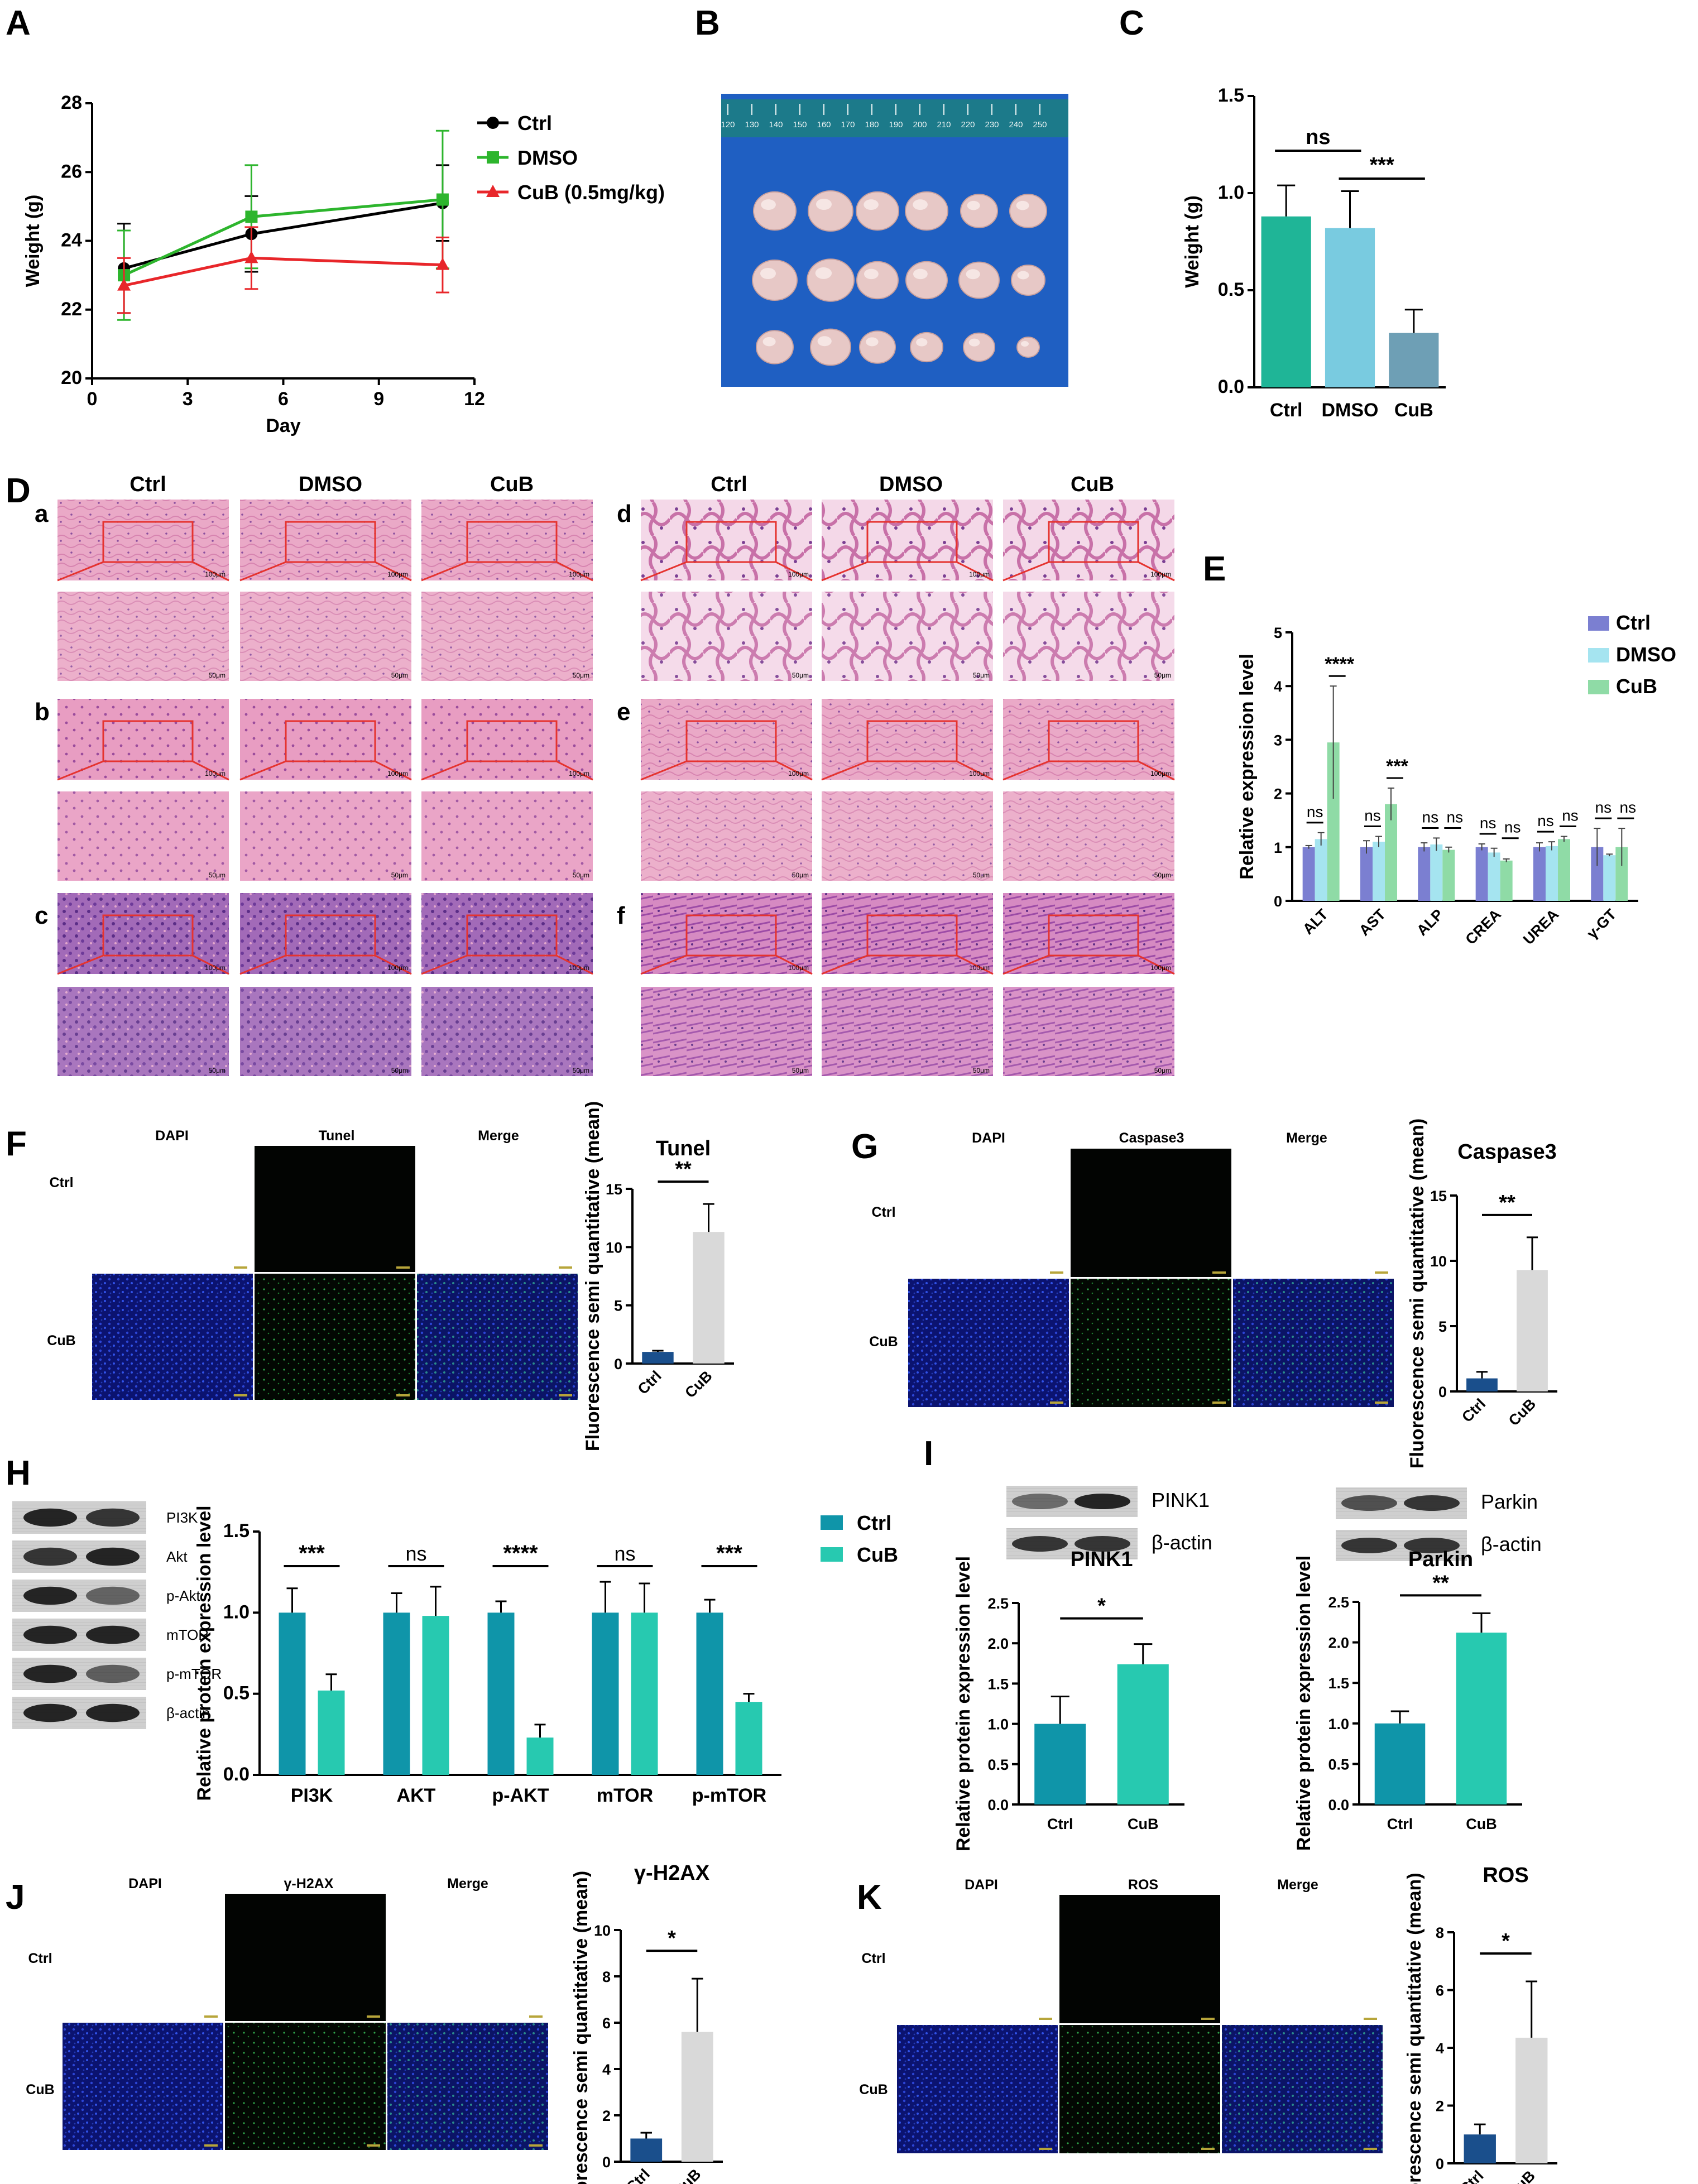 The width and height of the screenshot is (1698, 2184). I want to click on h-y-tick-label: 1.0, so click(236, 1612).